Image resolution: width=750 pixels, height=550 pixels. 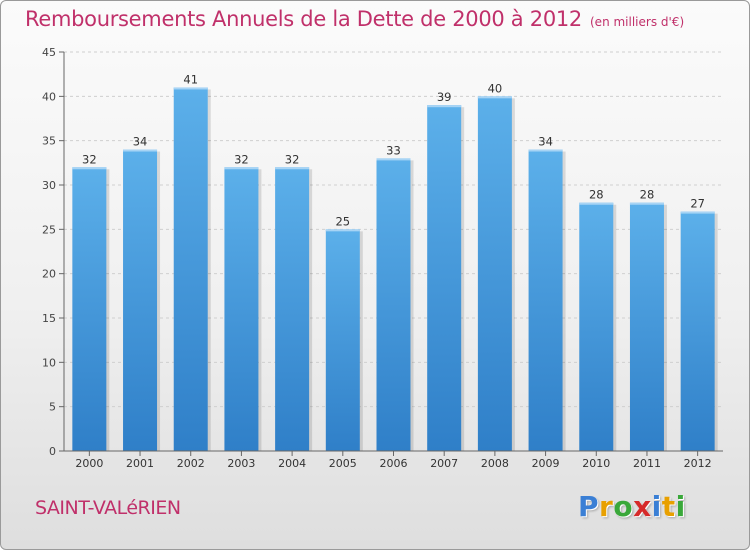 I want to click on y-tick-label: 25, so click(x=49, y=229).